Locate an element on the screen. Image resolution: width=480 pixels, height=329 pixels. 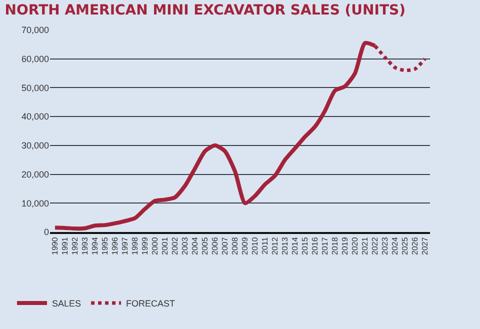
x-tick-label: 2004 is located at coordinates (195, 245).